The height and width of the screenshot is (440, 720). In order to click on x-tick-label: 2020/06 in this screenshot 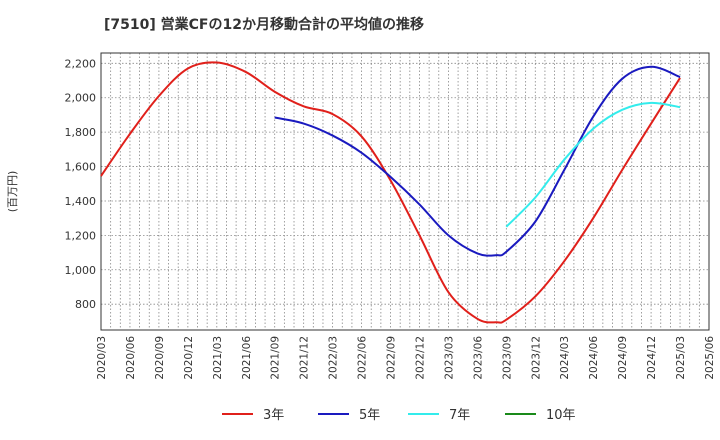, I will do `click(131, 358)`.